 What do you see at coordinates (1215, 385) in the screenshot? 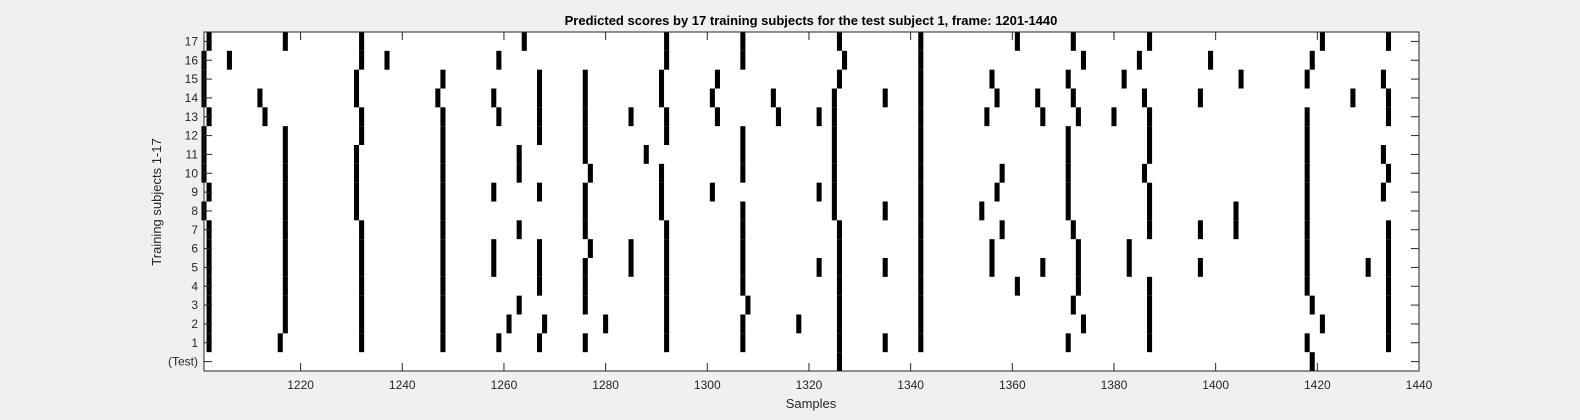
I see `x-tick-label: 1400` at bounding box center [1215, 385].